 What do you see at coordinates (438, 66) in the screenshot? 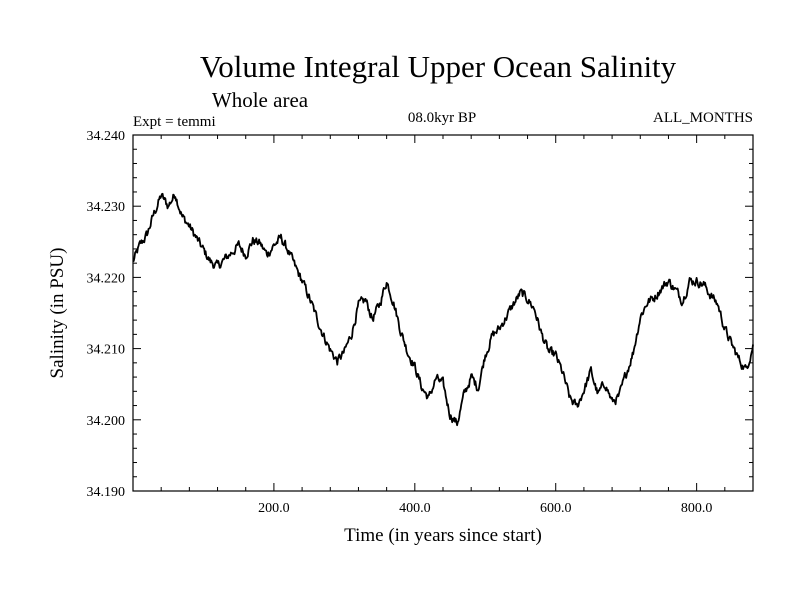
I see `chart-title: Volume Integral Upper Ocean Salinity` at bounding box center [438, 66].